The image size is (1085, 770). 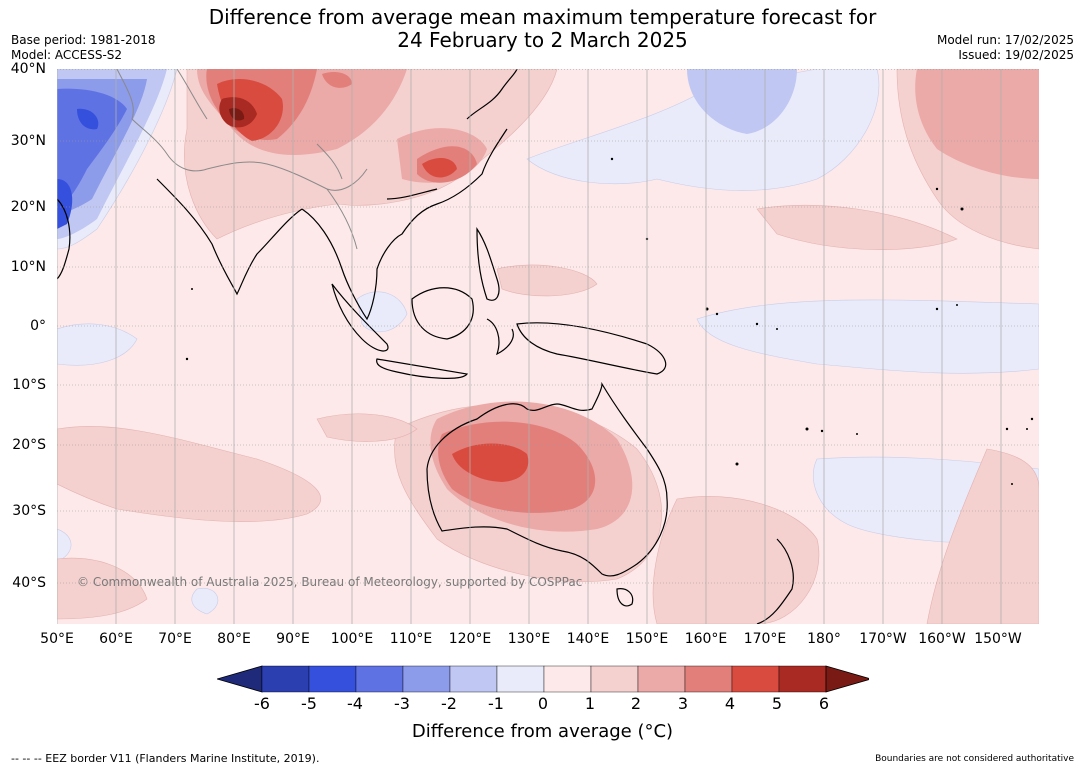 What do you see at coordinates (659, 731) in the screenshot?
I see `colorbar-title-unit: °C)` at bounding box center [659, 731].